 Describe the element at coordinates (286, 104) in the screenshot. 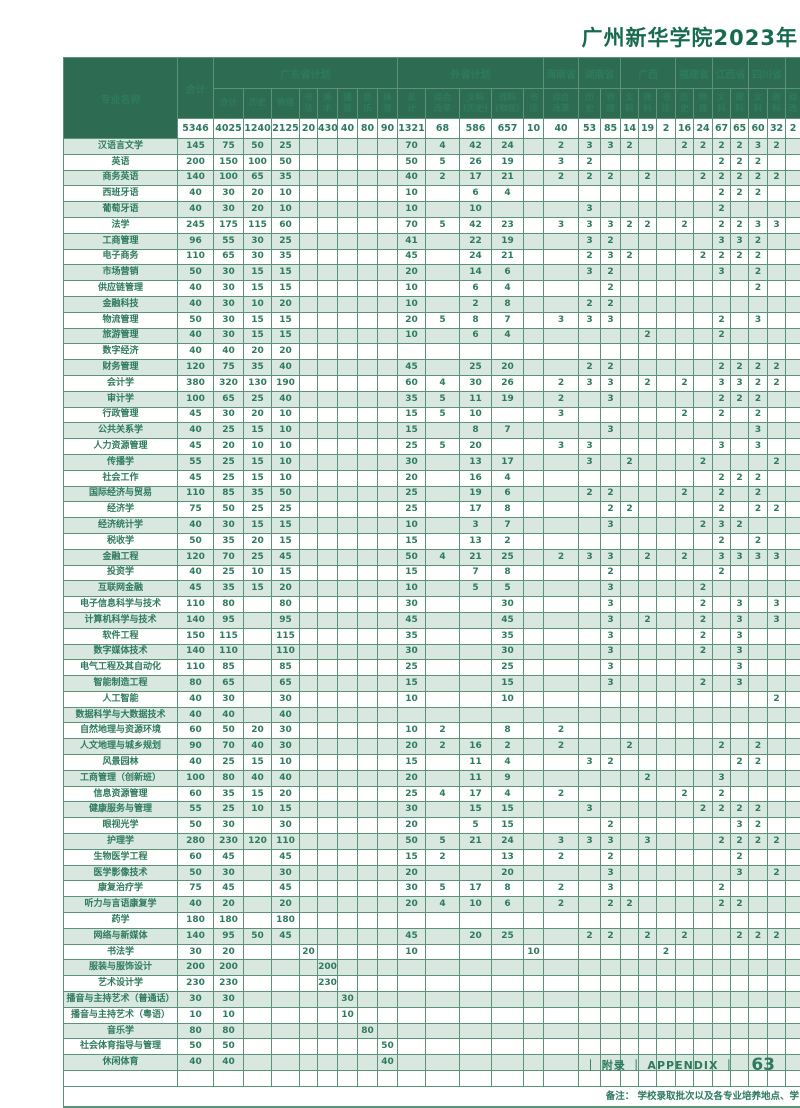

I see `sub-header-0-2: 物理` at that location.